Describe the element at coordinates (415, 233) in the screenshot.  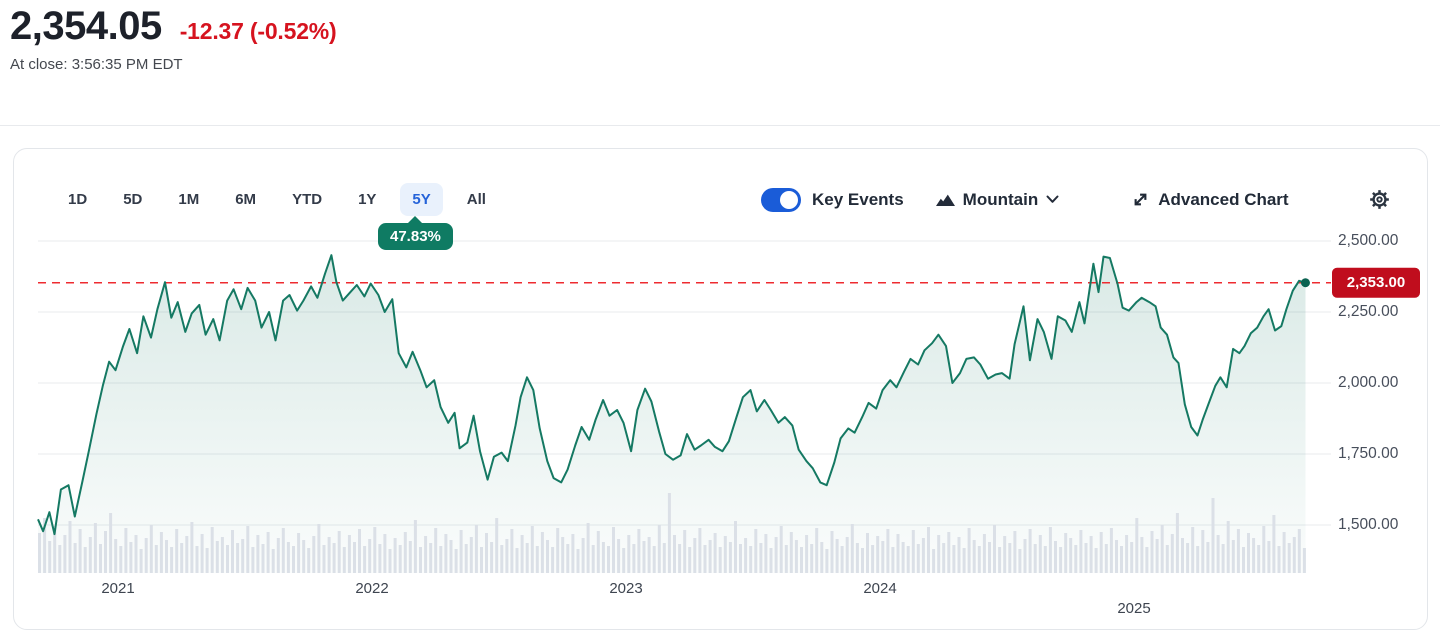
I see `performance-badge: 47.83%` at that location.